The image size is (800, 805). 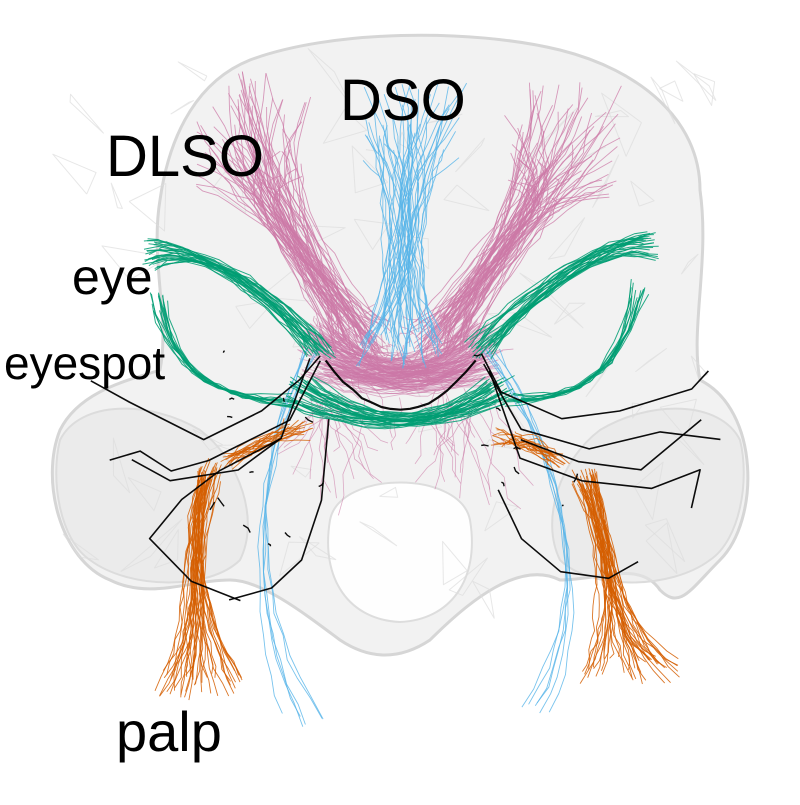 What do you see at coordinates (279, 510) in the screenshot?
I see `eyespot-tract-left` at bounding box center [279, 510].